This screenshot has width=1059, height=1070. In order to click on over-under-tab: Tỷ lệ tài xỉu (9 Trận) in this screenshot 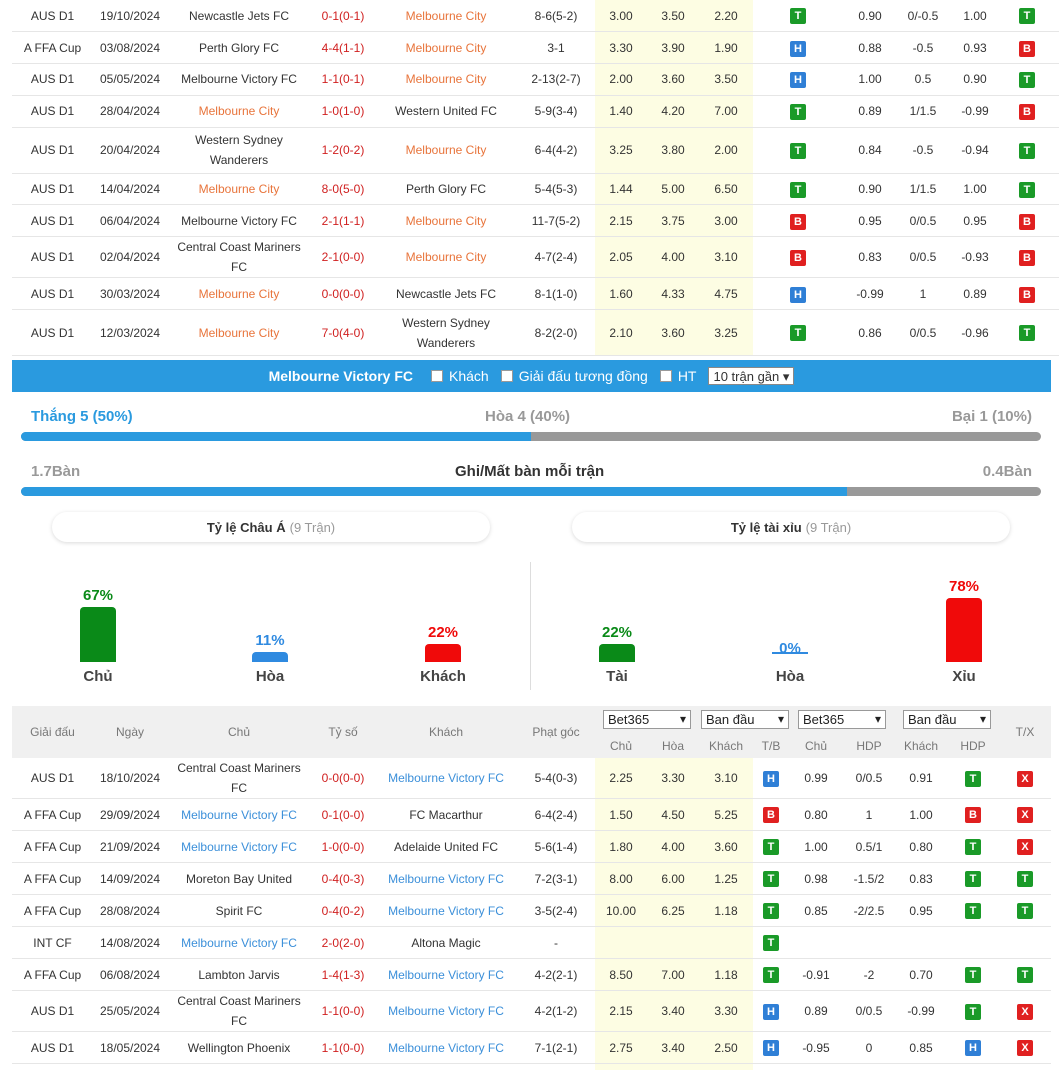, I will do `click(791, 527)`.